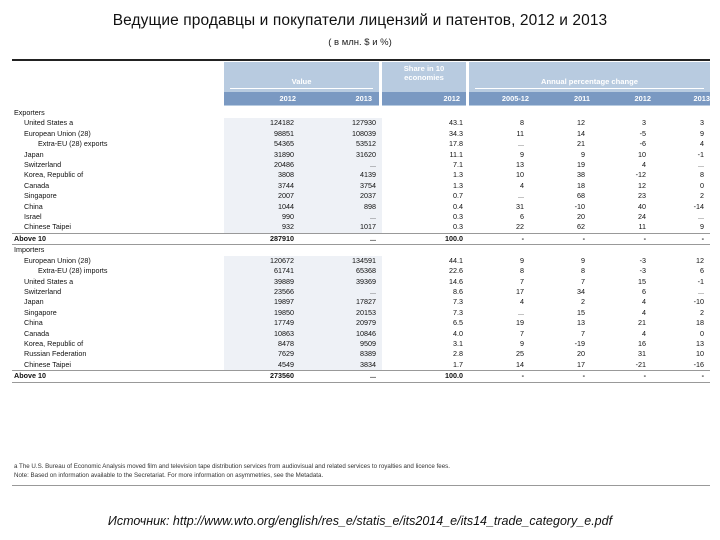 The width and height of the screenshot is (720, 540). I want to click on table-row: Chinese Taipei 4549 3834 1.7 14 17 -21 -16, so click(361, 365).